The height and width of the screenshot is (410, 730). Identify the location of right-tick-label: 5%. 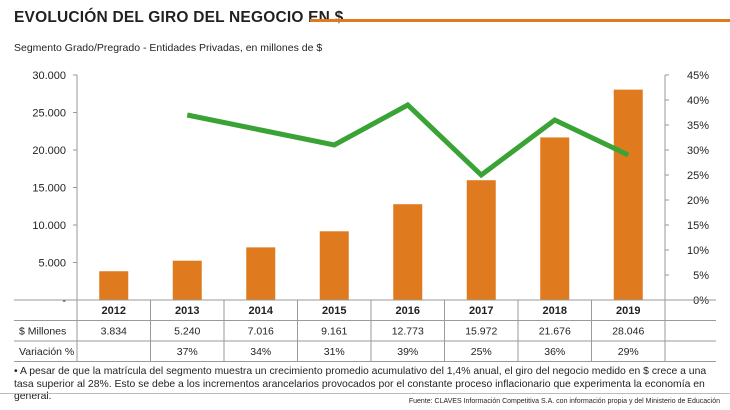
(701, 276).